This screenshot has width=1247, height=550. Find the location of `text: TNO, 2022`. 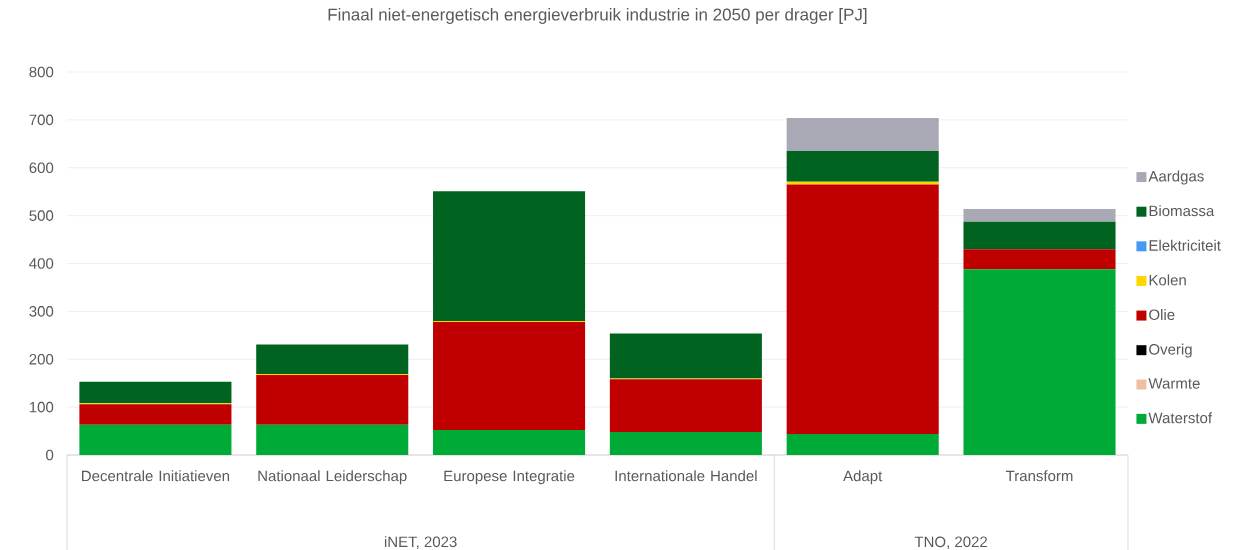

text: TNO, 2022 is located at coordinates (951, 542).